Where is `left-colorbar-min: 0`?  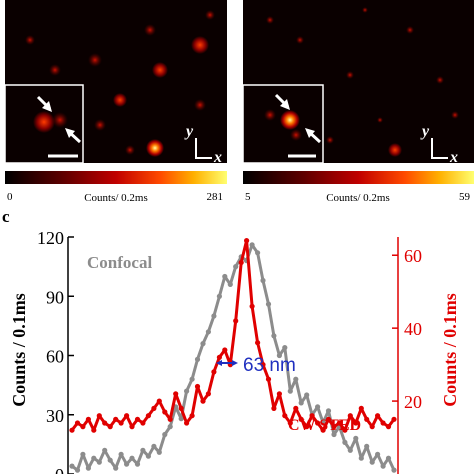 left-colorbar-min: 0 is located at coordinates (10, 197).